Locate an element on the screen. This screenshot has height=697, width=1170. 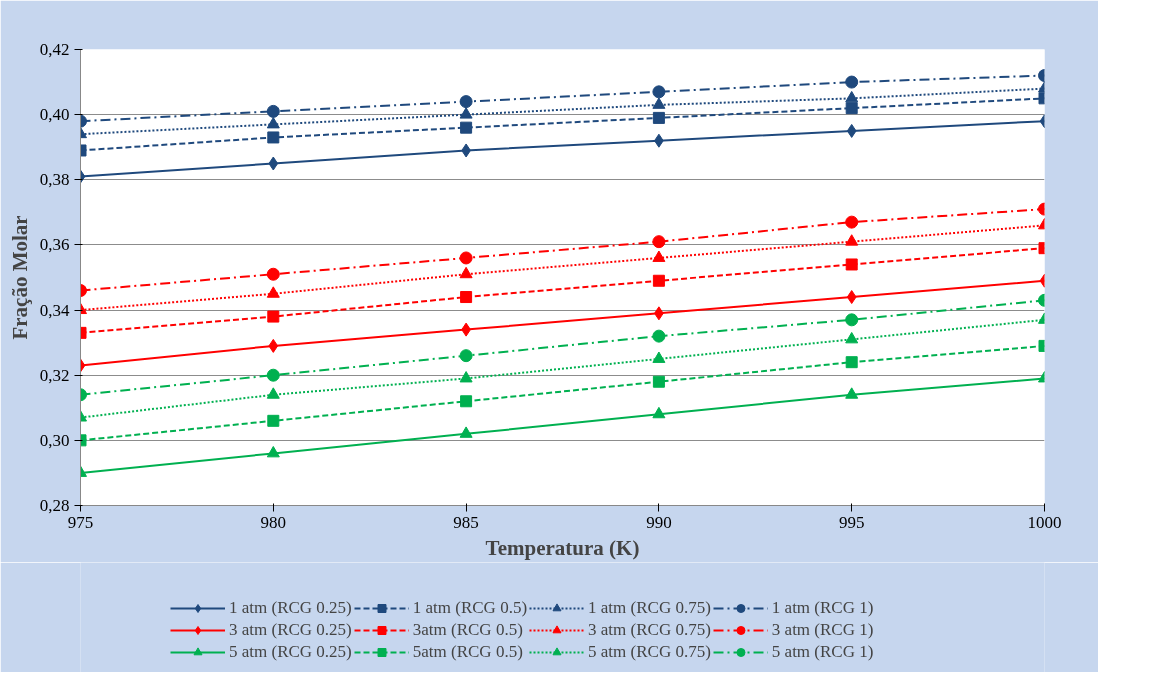
x-tick-label: 990 is located at coordinates (659, 522).